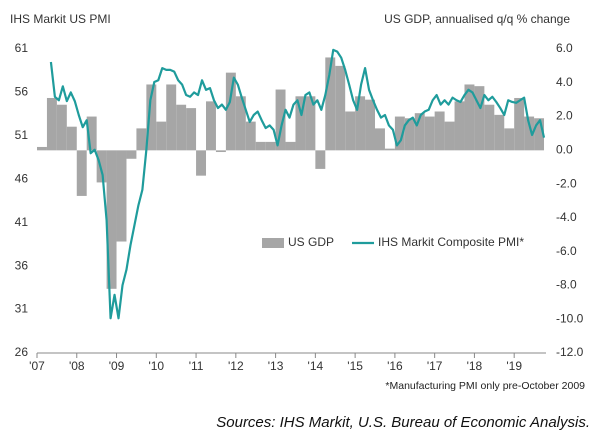  Describe the element at coordinates (273, 243) in the screenshot. I see `legend-swatch` at that location.